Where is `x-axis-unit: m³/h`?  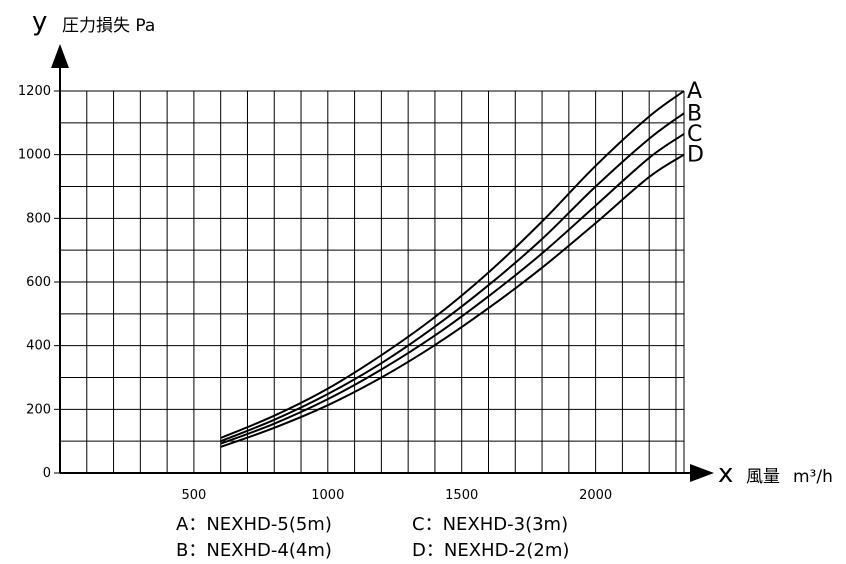 x-axis-unit: m³/h is located at coordinates (813, 477).